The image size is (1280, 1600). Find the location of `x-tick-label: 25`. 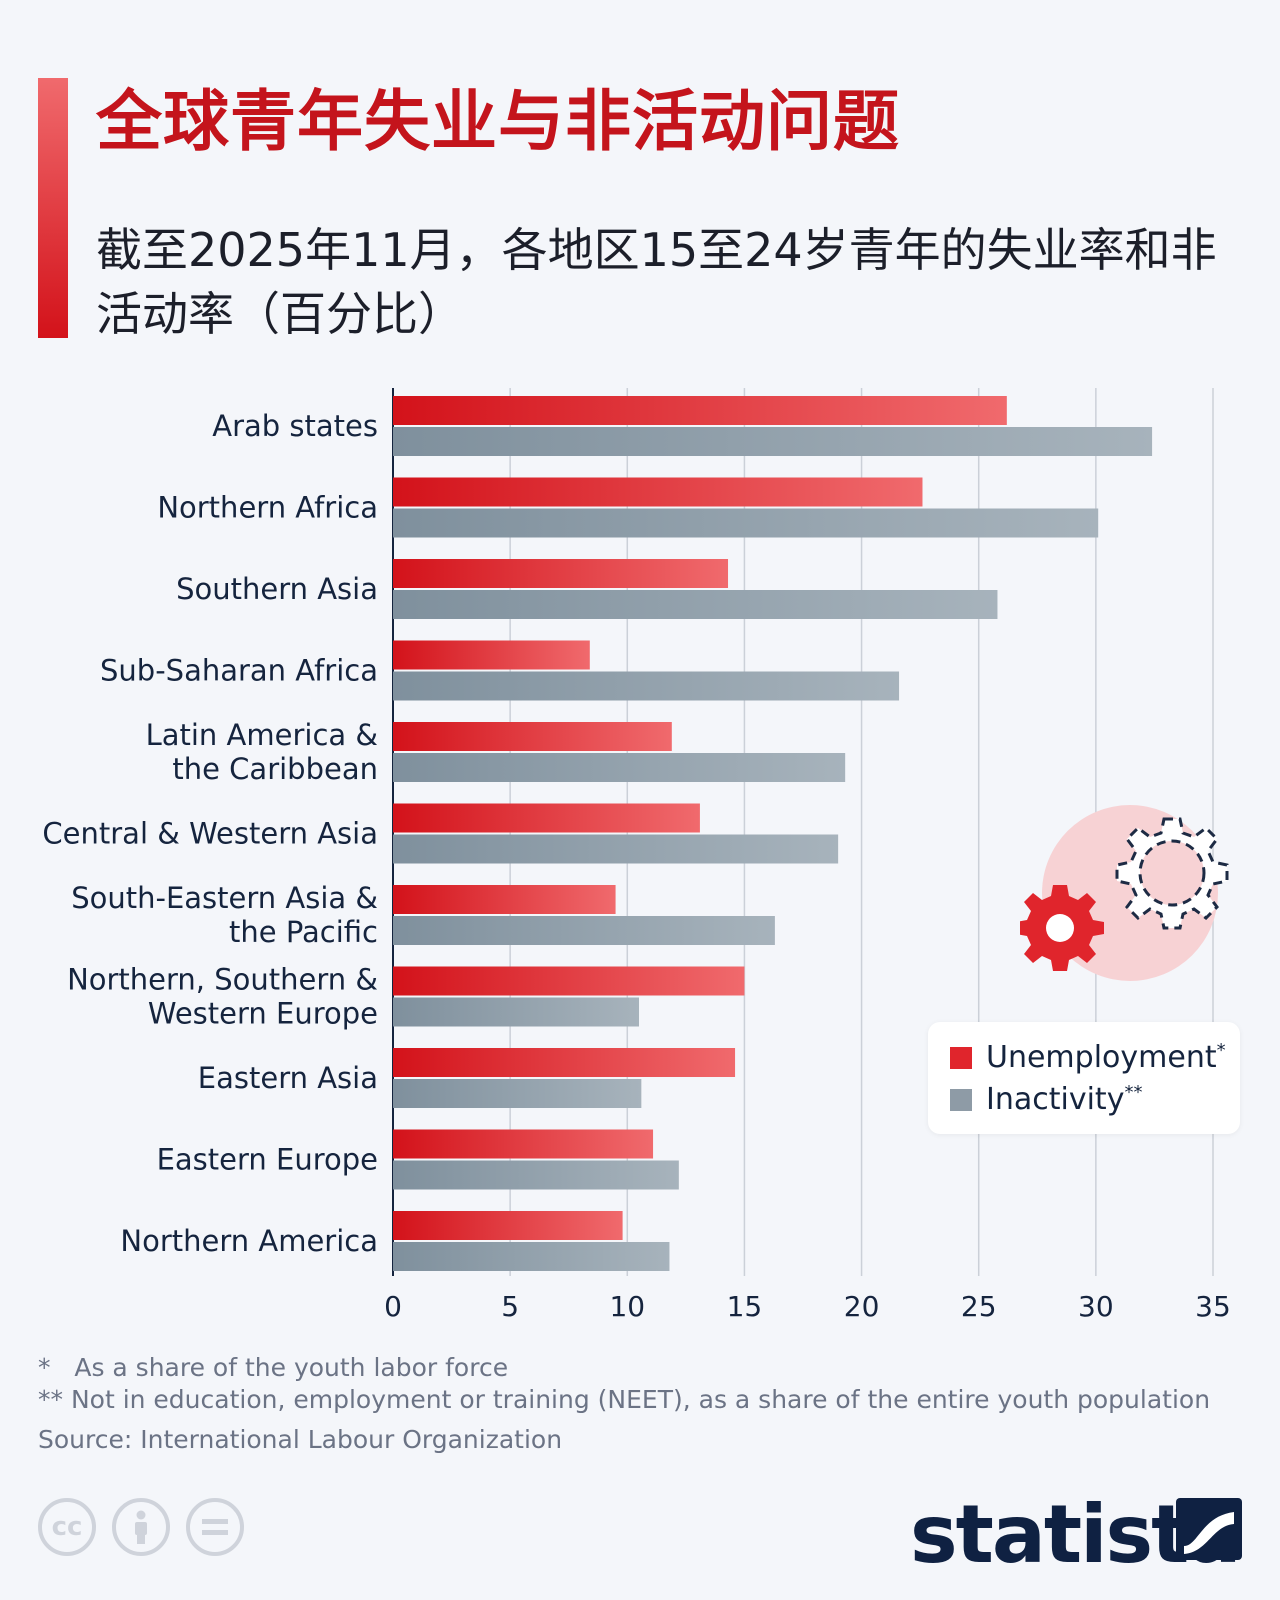

x-tick-label: 25 is located at coordinates (979, 1306).